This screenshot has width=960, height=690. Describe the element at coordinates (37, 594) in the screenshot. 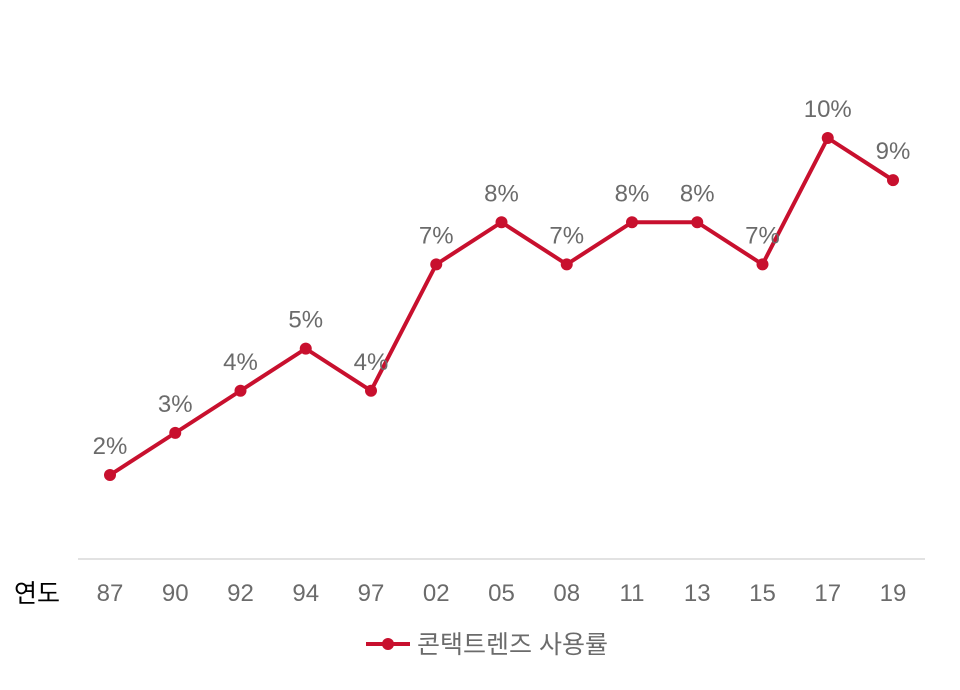

I see `x-axis-title: 연도` at that location.